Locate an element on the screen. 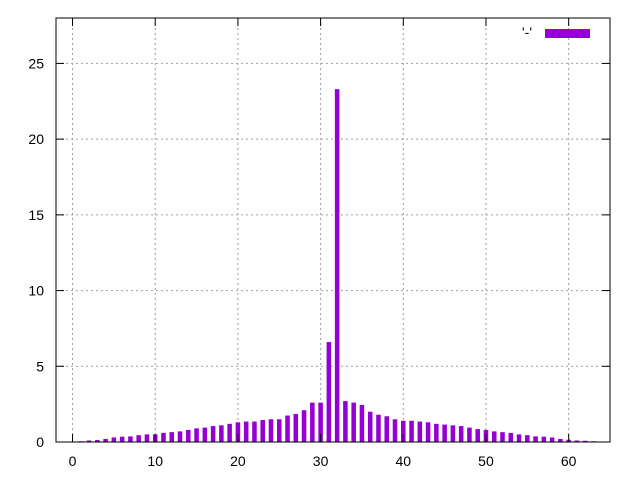  y-tick-label: 15 is located at coordinates (36, 215).